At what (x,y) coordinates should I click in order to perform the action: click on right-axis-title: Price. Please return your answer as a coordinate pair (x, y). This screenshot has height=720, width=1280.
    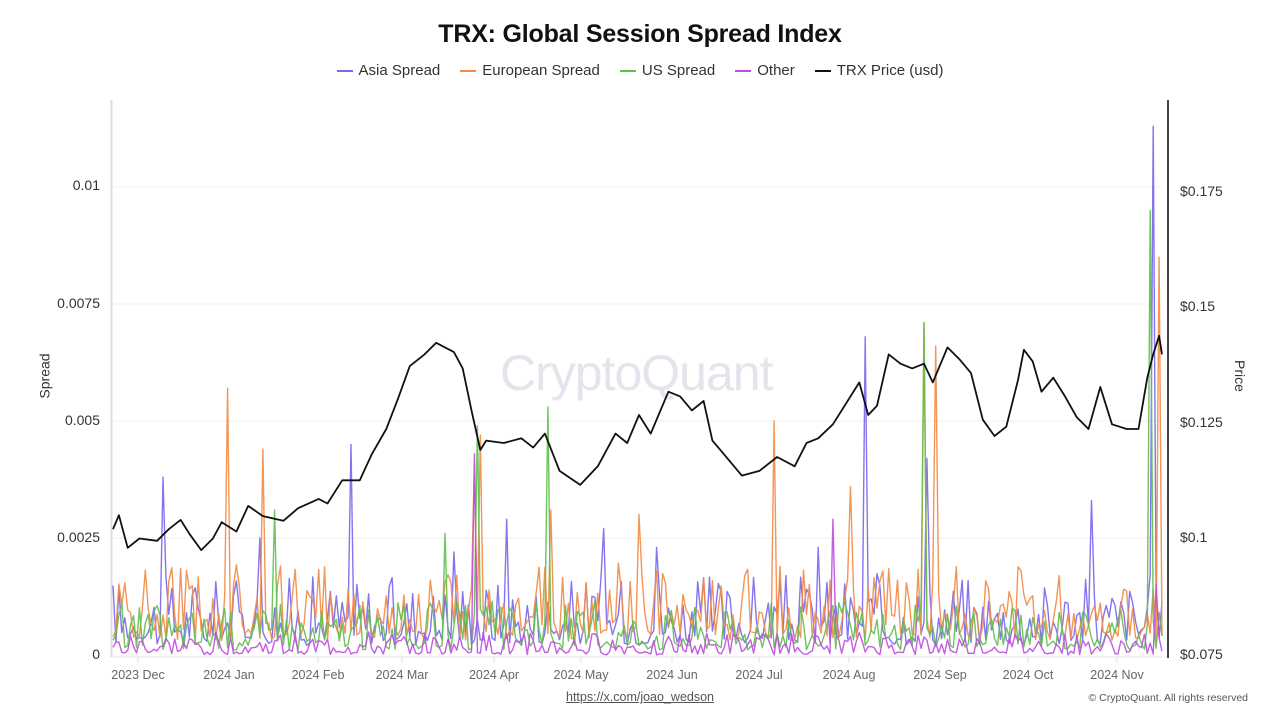
    Looking at the image, I should click on (1239, 376).